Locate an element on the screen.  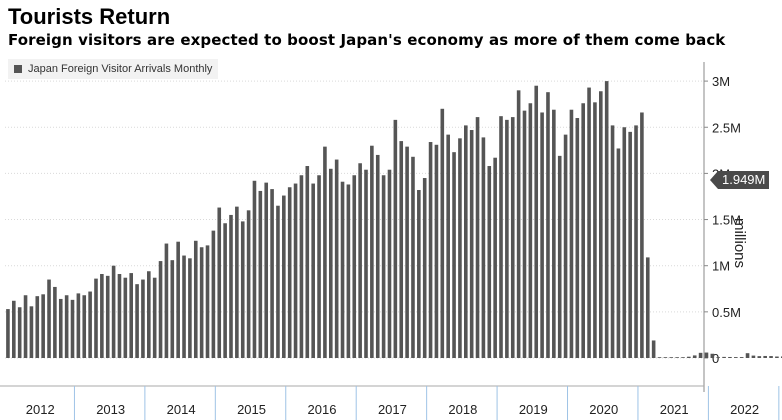
y-tick-label: 1M is located at coordinates (721, 266).